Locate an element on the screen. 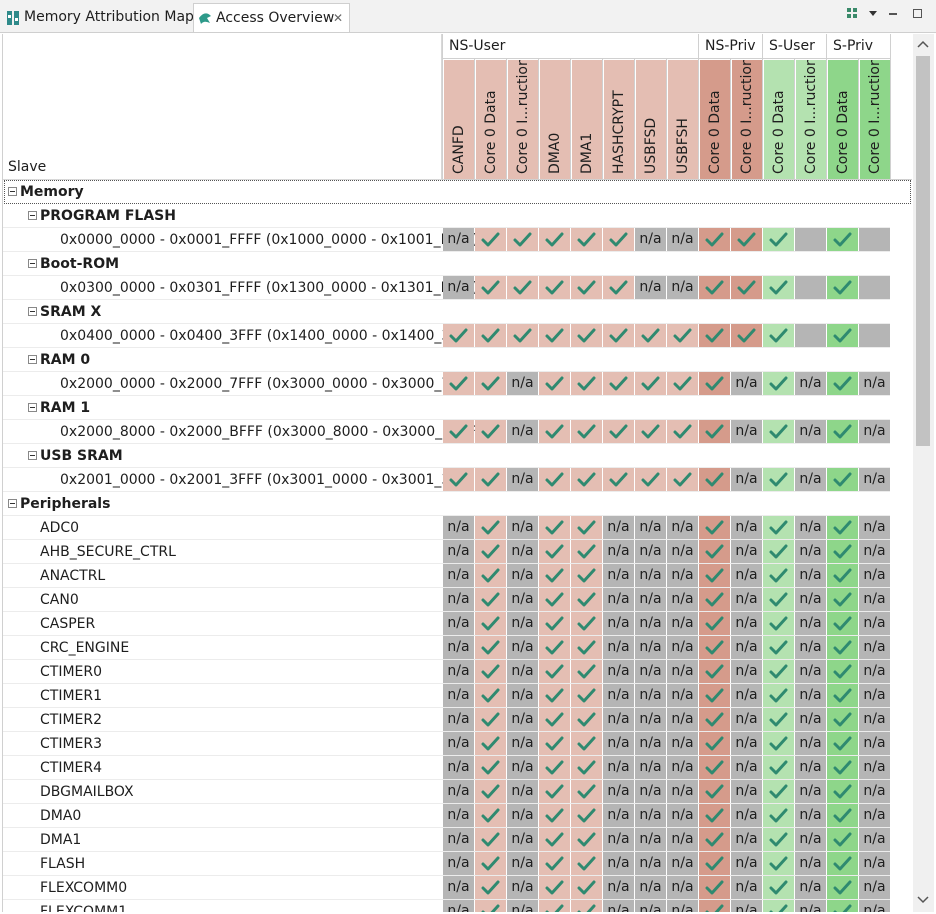 The width and height of the screenshot is (936, 914). scroll-thumb is located at coordinates (923, 251).